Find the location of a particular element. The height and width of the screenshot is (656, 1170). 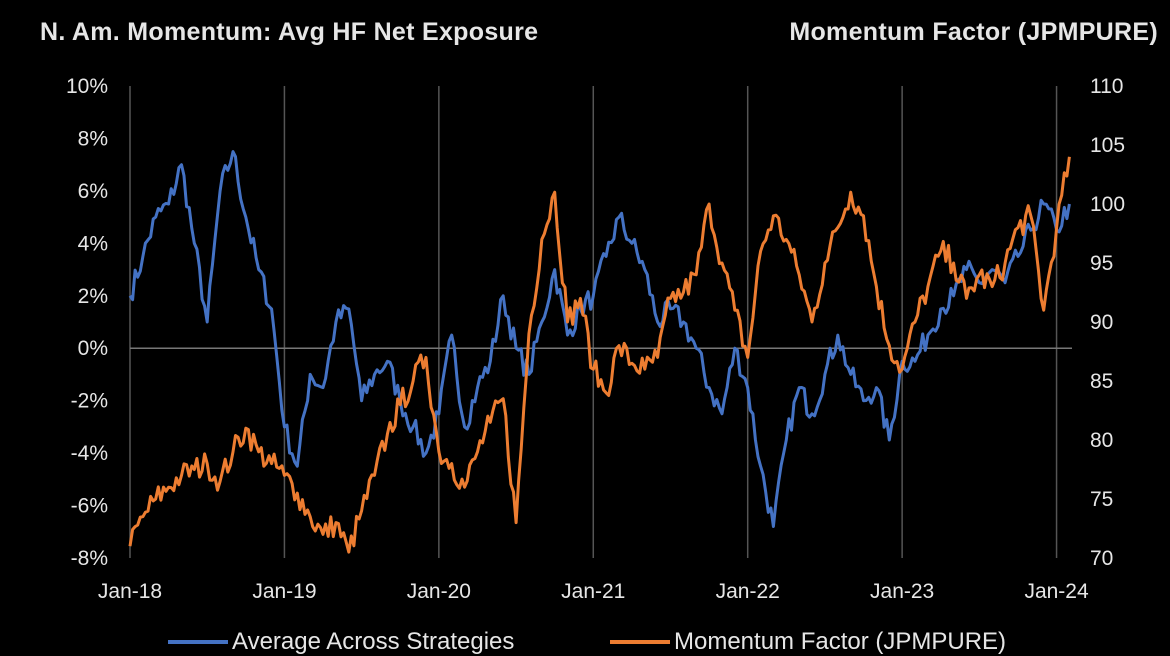

right-tick-label: 100 is located at coordinates (1107, 204).